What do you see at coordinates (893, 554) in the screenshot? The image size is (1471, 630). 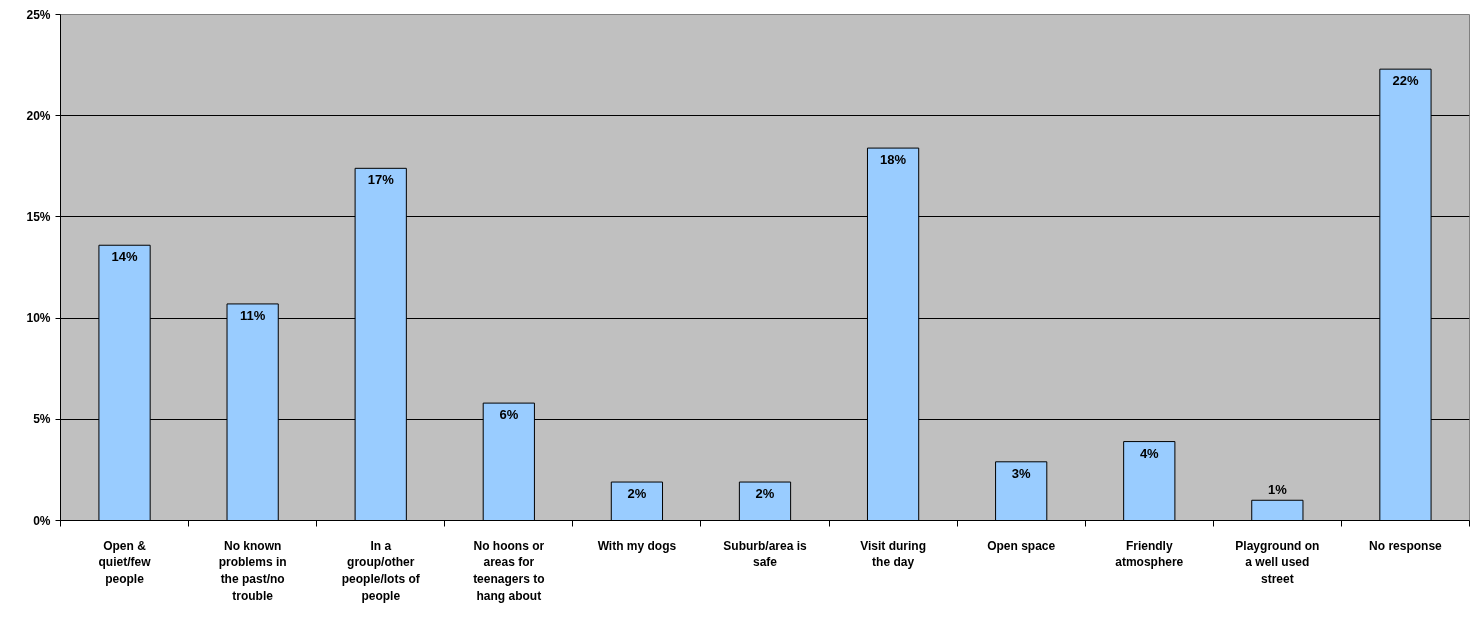 I see `x-tick-label: Visit during the day` at bounding box center [893, 554].